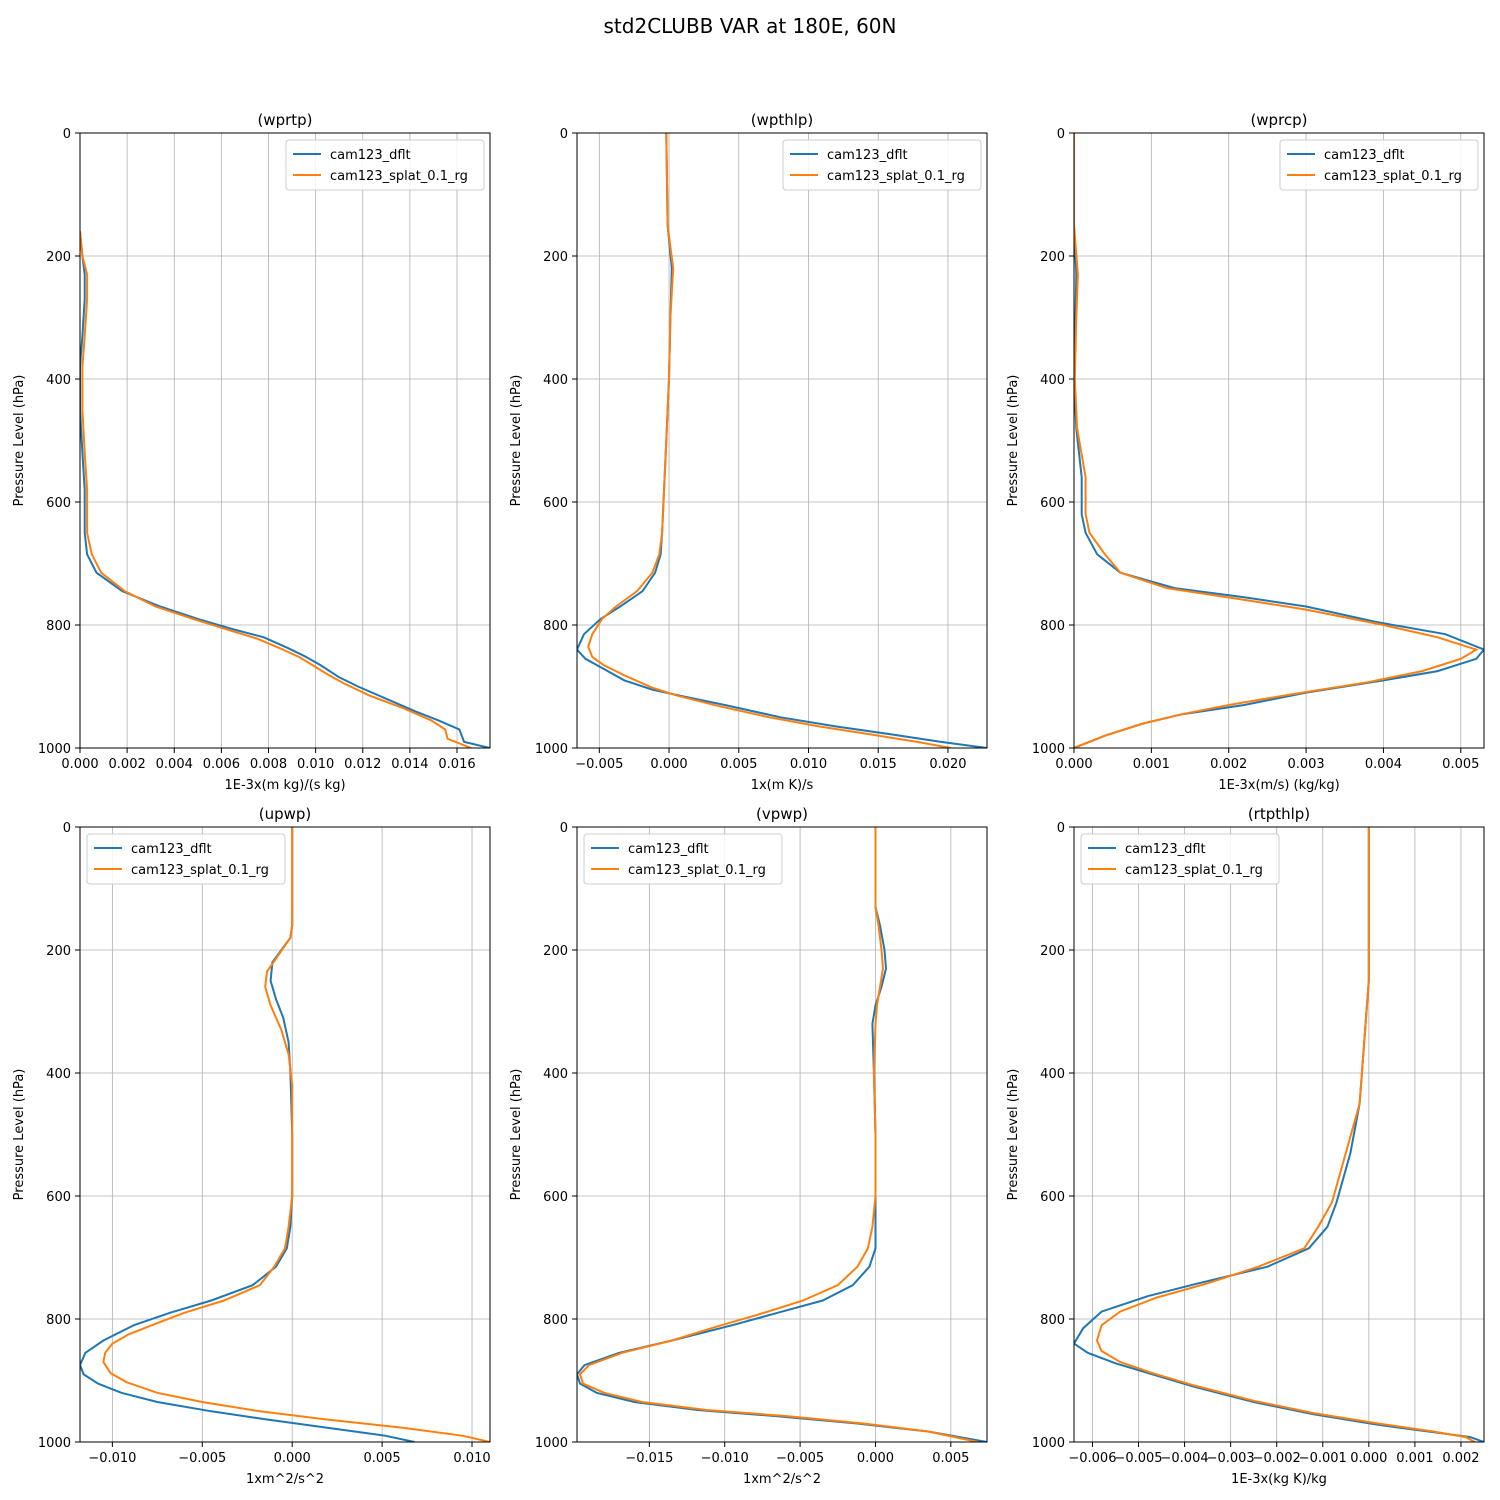  I want to click on x-axis-label: 1x(m K)/s, so click(782, 785).